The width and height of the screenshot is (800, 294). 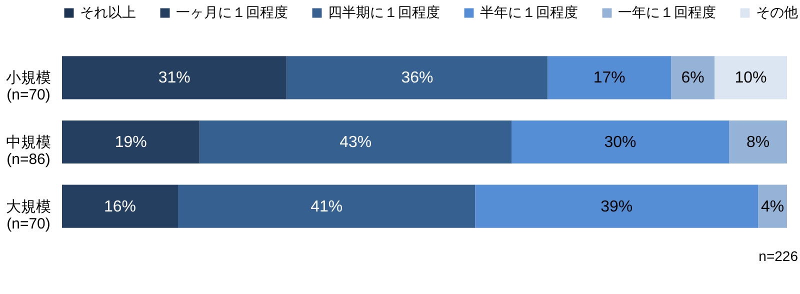 I want to click on y-tick-label: 大規模 (n=70), so click(x=28, y=215).